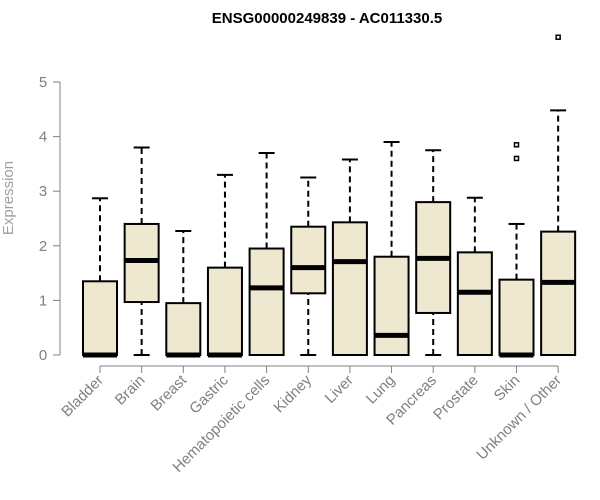 Image resolution: width=600 pixels, height=500 pixels. What do you see at coordinates (100, 277) in the screenshot?
I see `box-bladder` at bounding box center [100, 277].